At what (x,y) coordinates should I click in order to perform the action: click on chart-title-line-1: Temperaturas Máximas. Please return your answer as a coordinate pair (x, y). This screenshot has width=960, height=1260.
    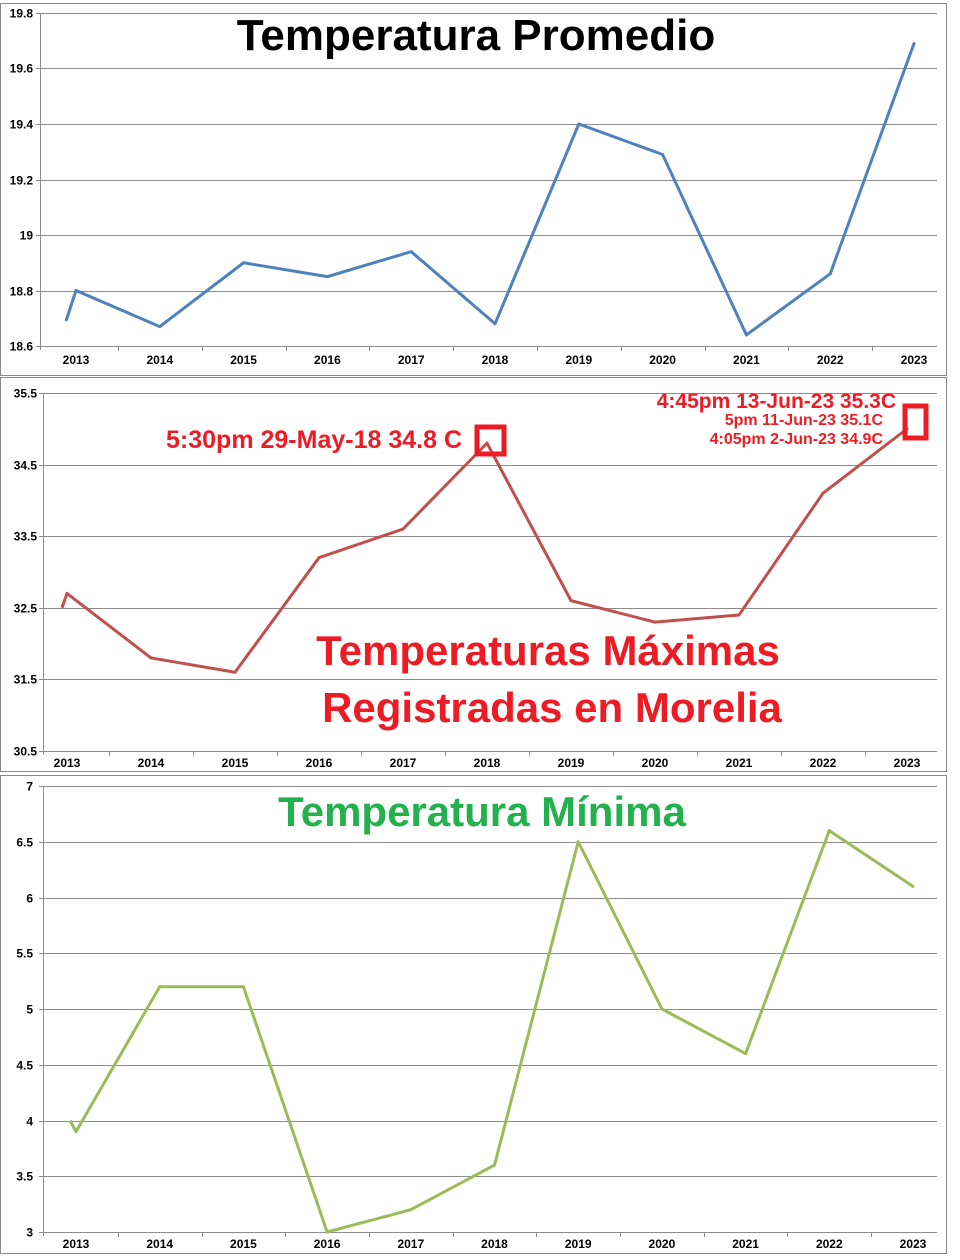
    Looking at the image, I should click on (548, 650).